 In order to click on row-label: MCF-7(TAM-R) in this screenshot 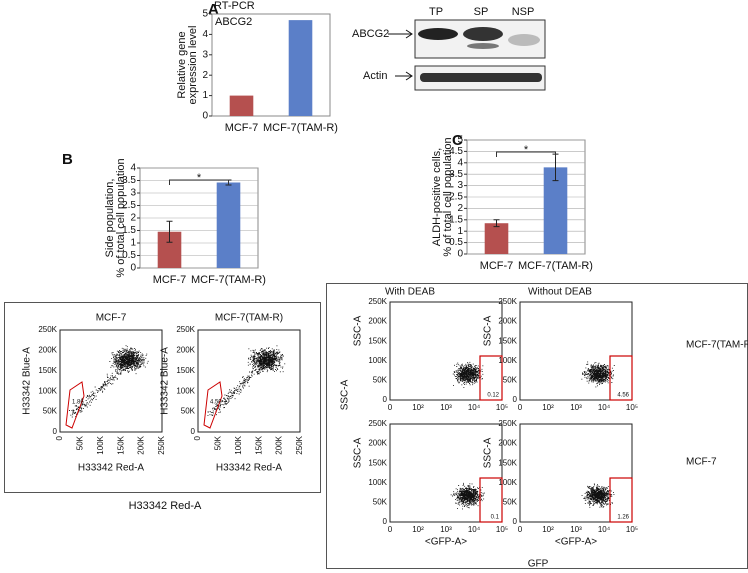, I will do `click(717, 345)`.